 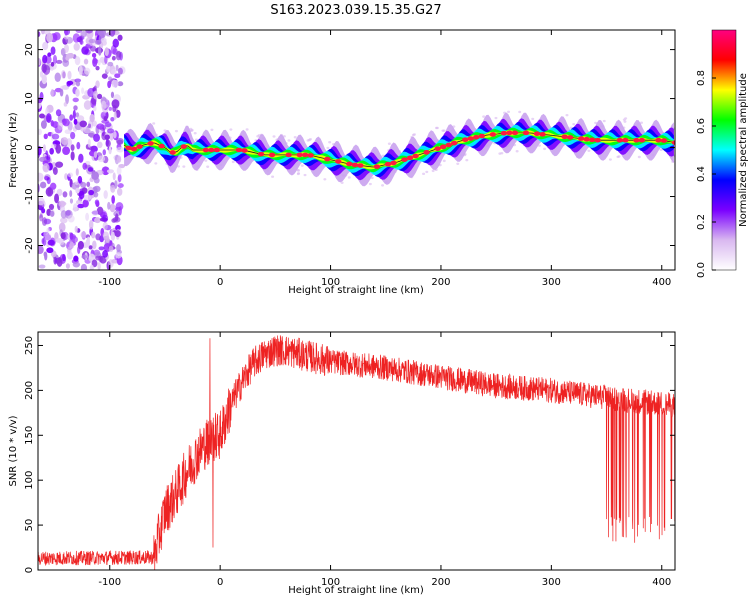 What do you see at coordinates (701, 126) in the screenshot?
I see `colorbar-tick-label: 0.6` at bounding box center [701, 126].